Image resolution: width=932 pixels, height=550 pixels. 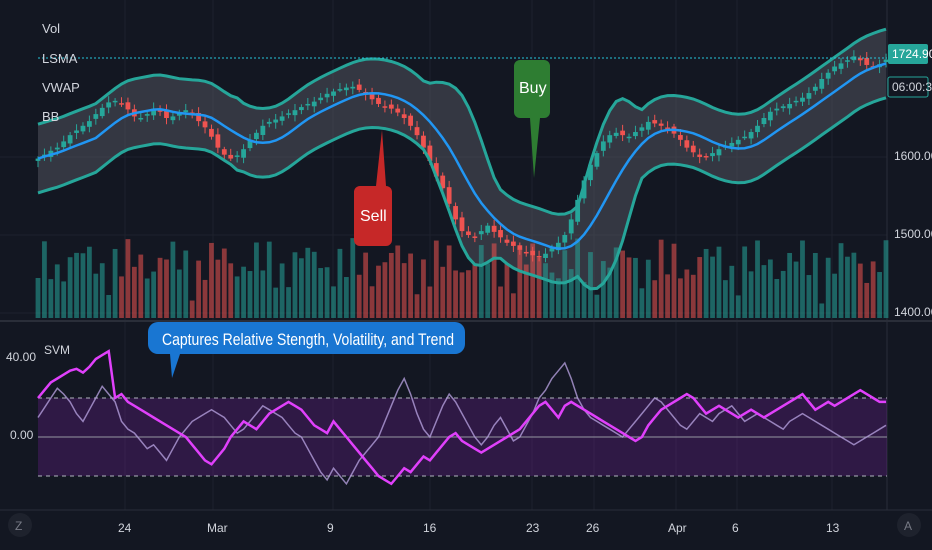 What do you see at coordinates (677, 528) in the screenshot?
I see `time-tick-apr: Apr` at bounding box center [677, 528].